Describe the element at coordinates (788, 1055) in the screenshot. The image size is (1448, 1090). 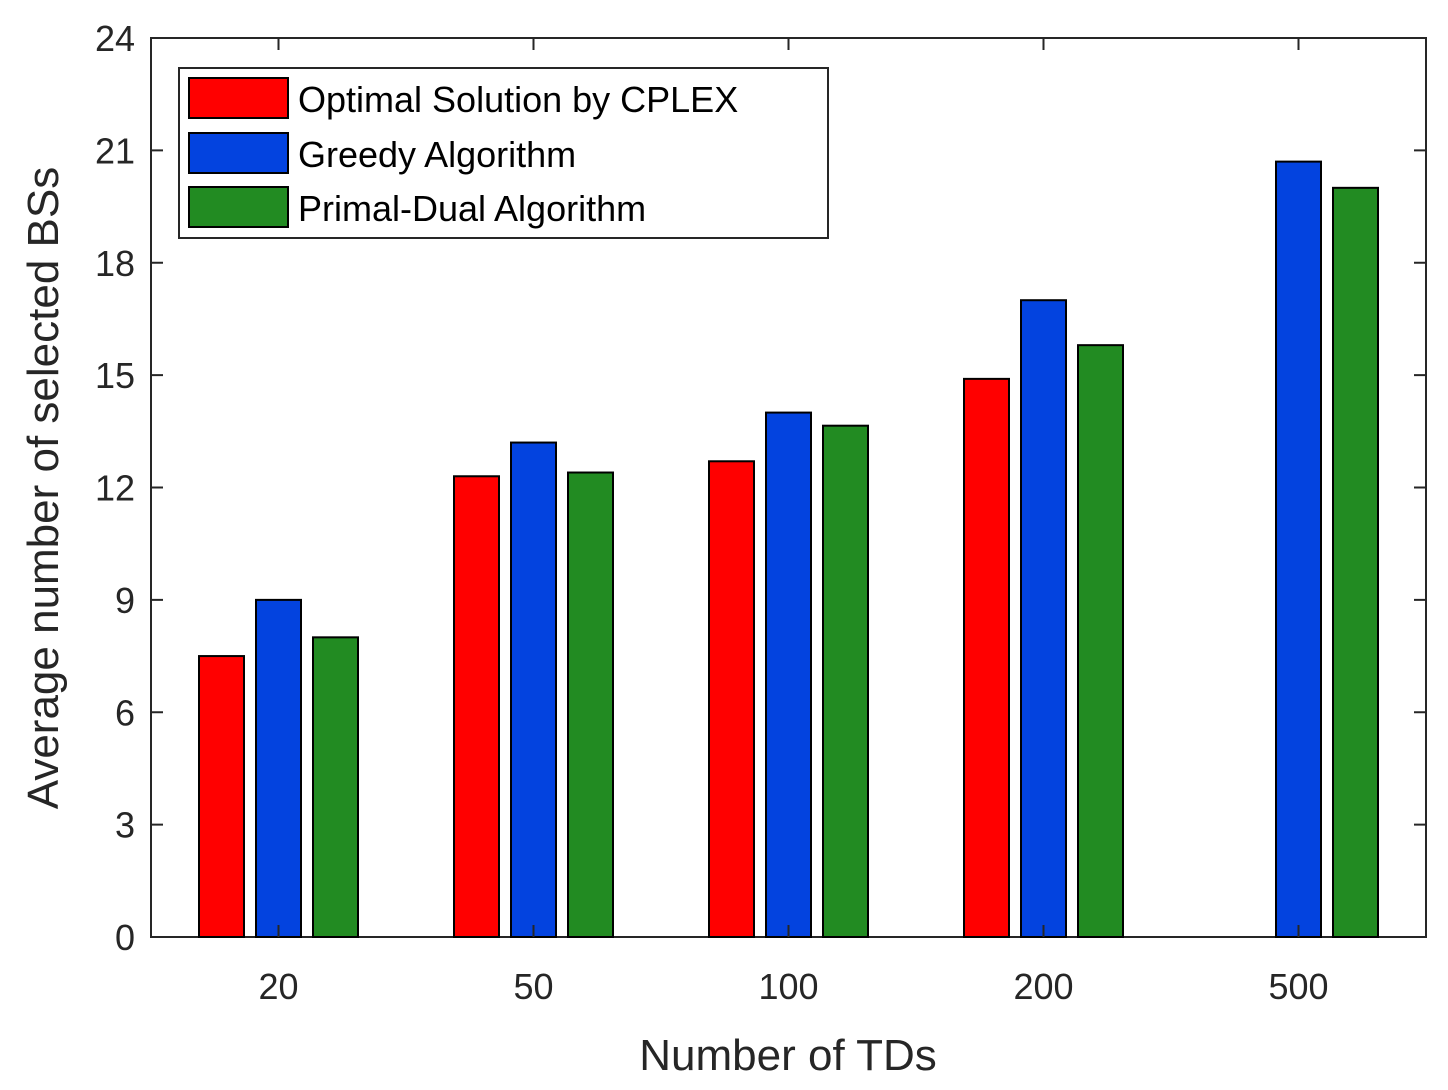
I see `x-axis-title: Number of TDs` at that location.